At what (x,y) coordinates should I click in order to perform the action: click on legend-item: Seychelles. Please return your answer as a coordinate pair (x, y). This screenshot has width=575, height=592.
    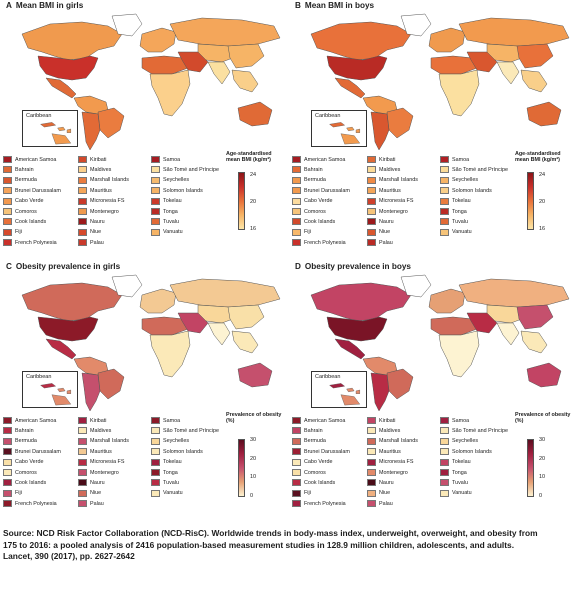
    Looking at the image, I should click on (170, 441).